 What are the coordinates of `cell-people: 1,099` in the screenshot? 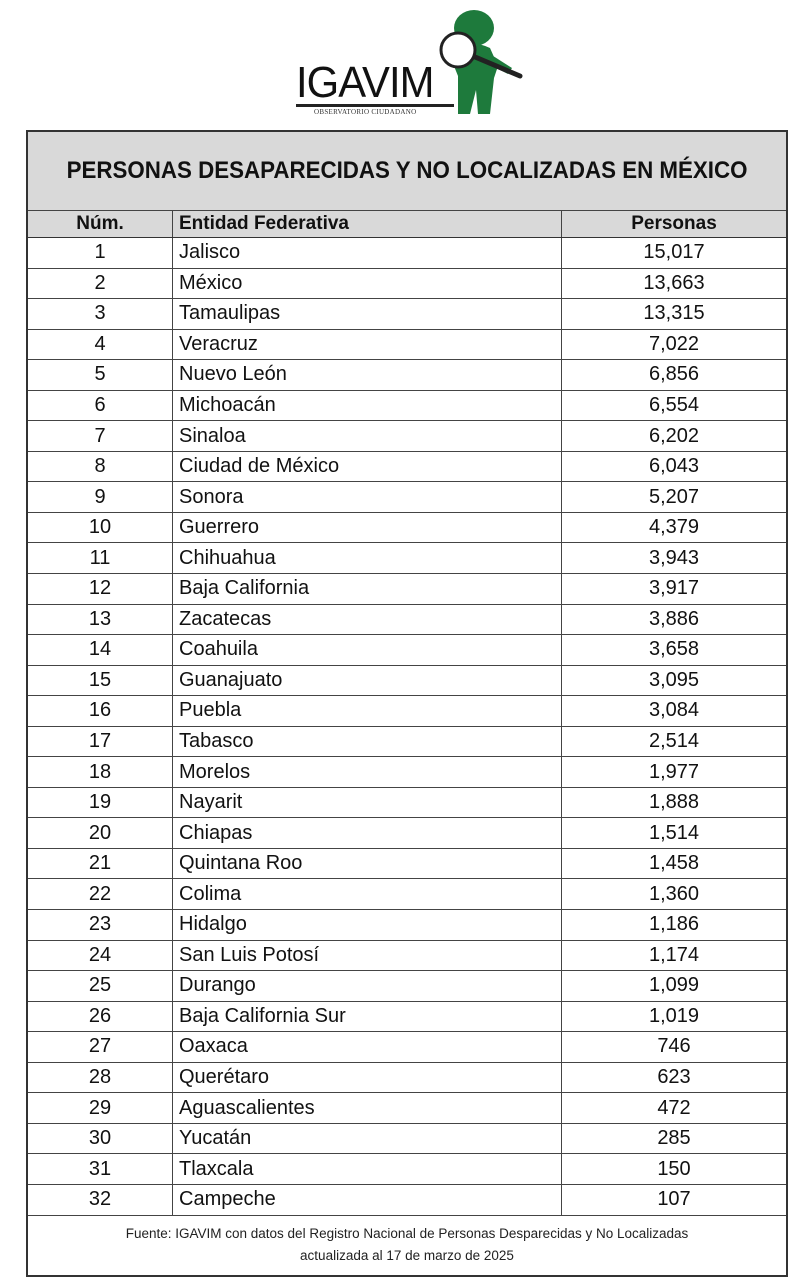 It's located at (674, 985).